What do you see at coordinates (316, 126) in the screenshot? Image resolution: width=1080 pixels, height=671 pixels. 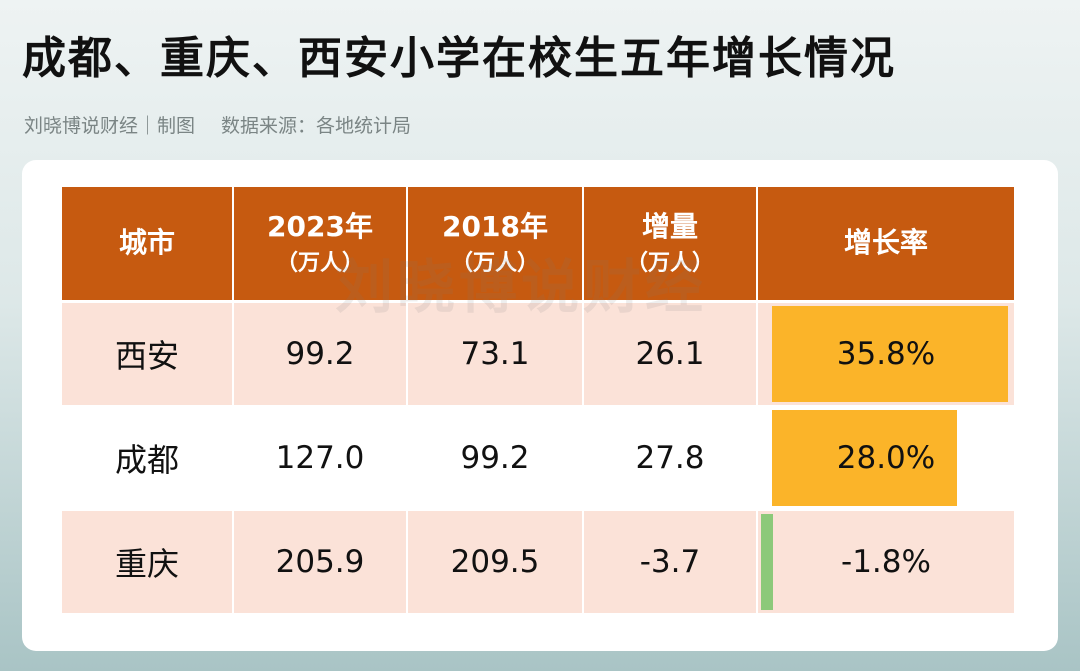 I see `data-source: 数据来源：各地统计局` at bounding box center [316, 126].